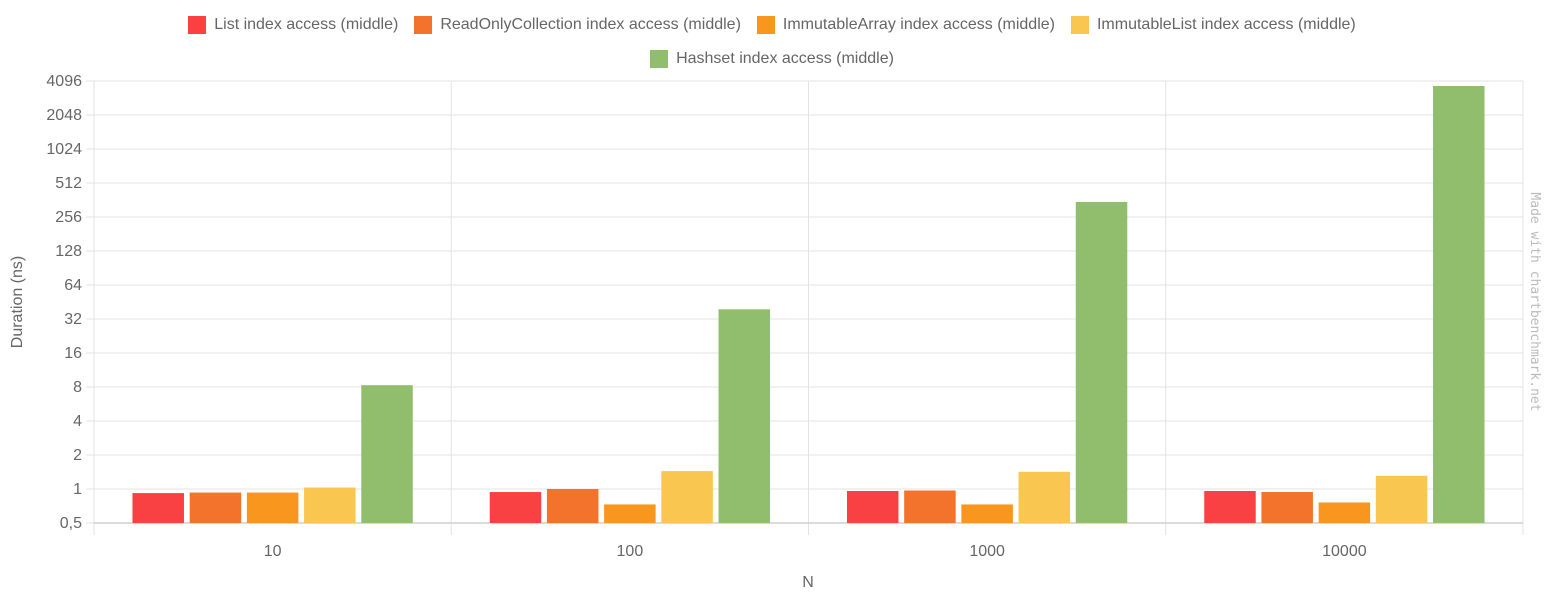 This screenshot has height=600, width=1544. I want to click on legend-label: Hashset index access (middle), so click(785, 58).